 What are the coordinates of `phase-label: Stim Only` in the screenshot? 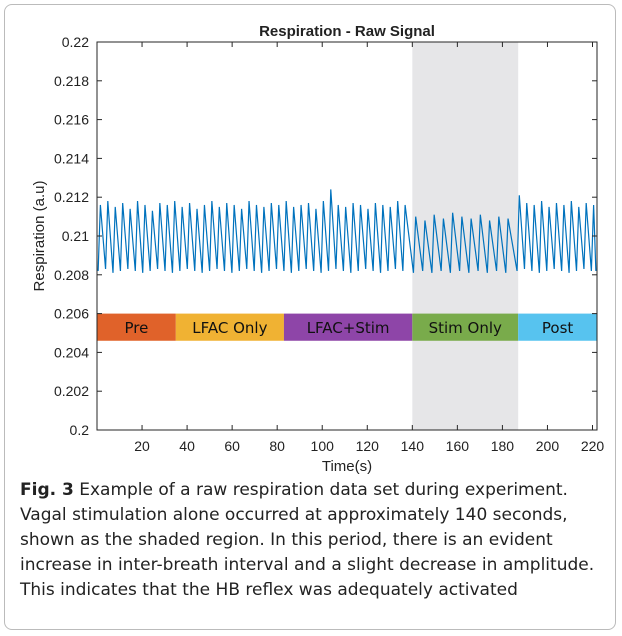 It's located at (465, 328).